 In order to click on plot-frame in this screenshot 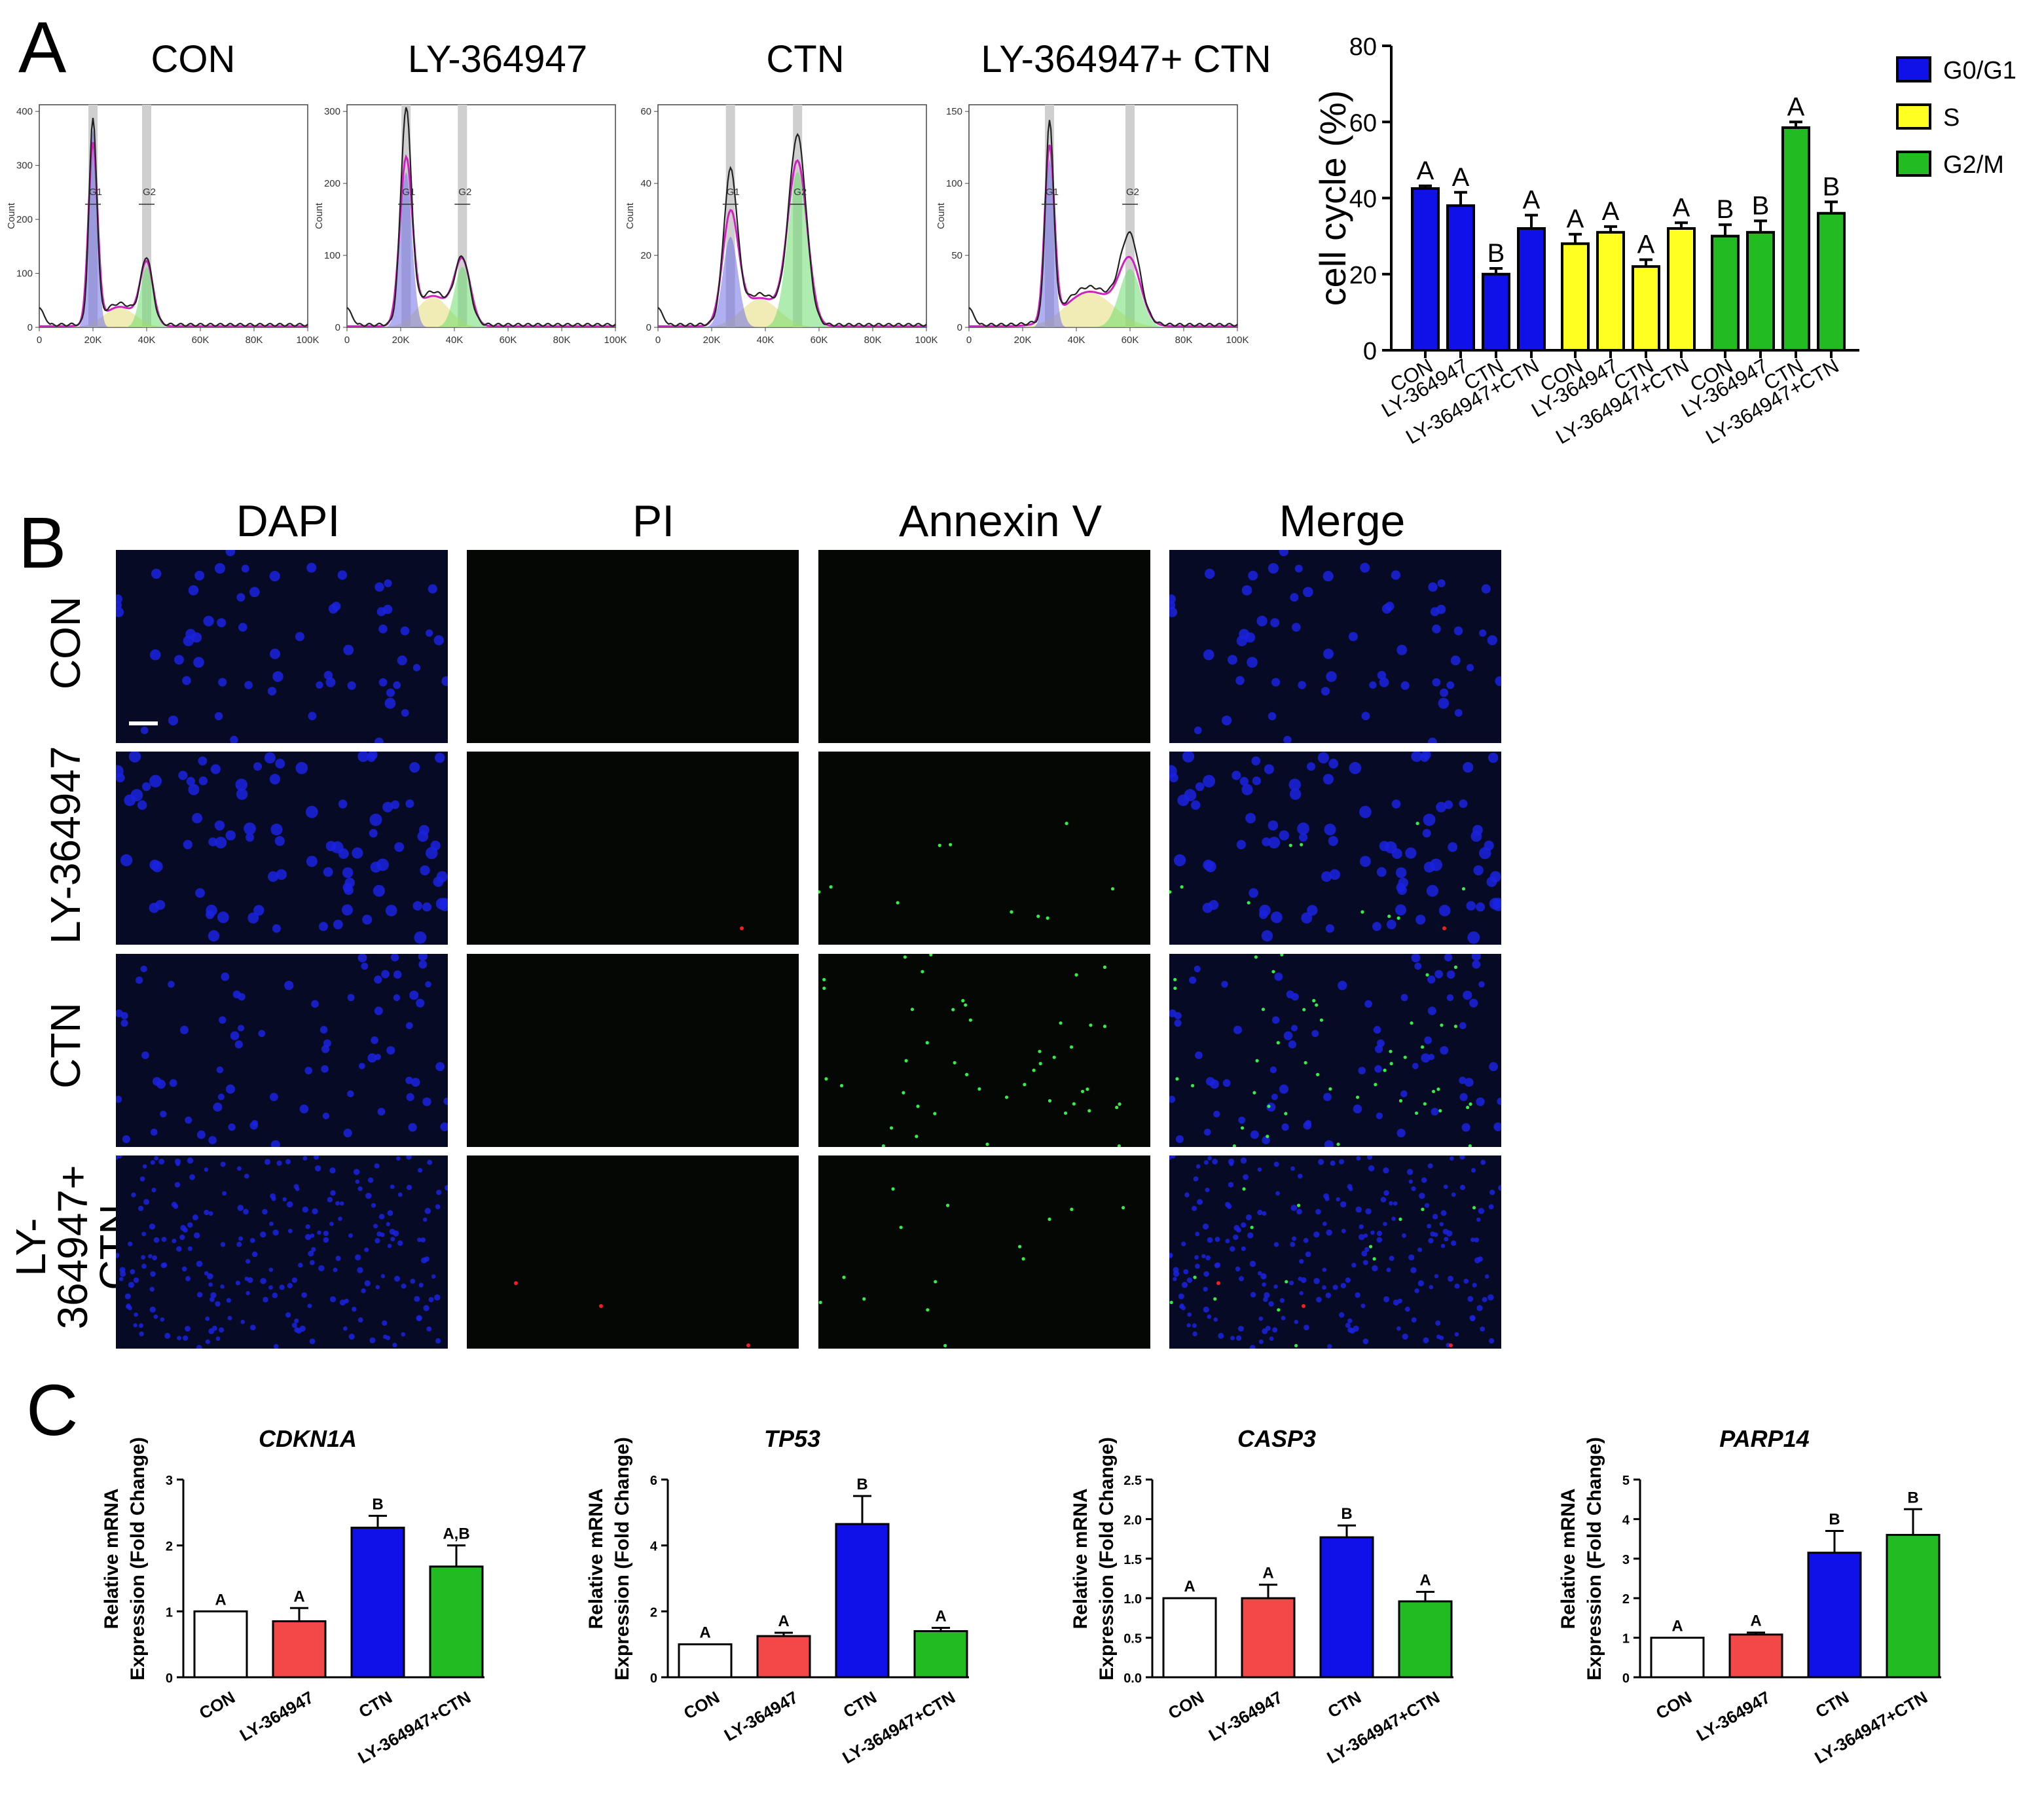, I will do `click(173, 216)`.